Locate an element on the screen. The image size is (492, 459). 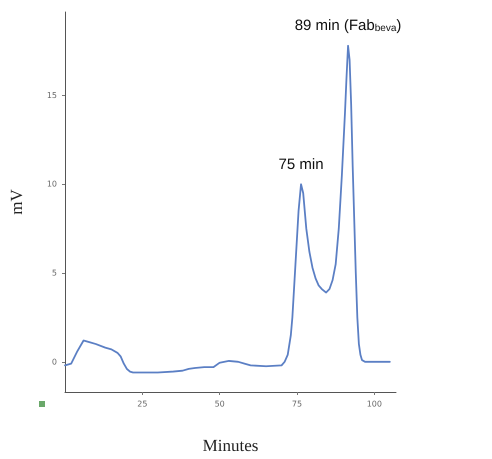
y-tick-label: 5 is located at coordinates (54, 273).